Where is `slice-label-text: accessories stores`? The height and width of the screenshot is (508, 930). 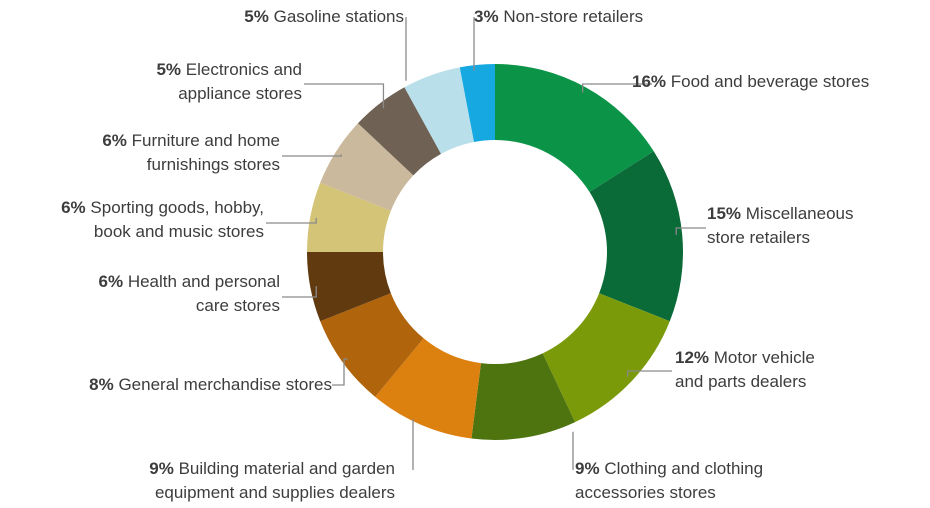
slice-label-text: accessories stores is located at coordinates (645, 492).